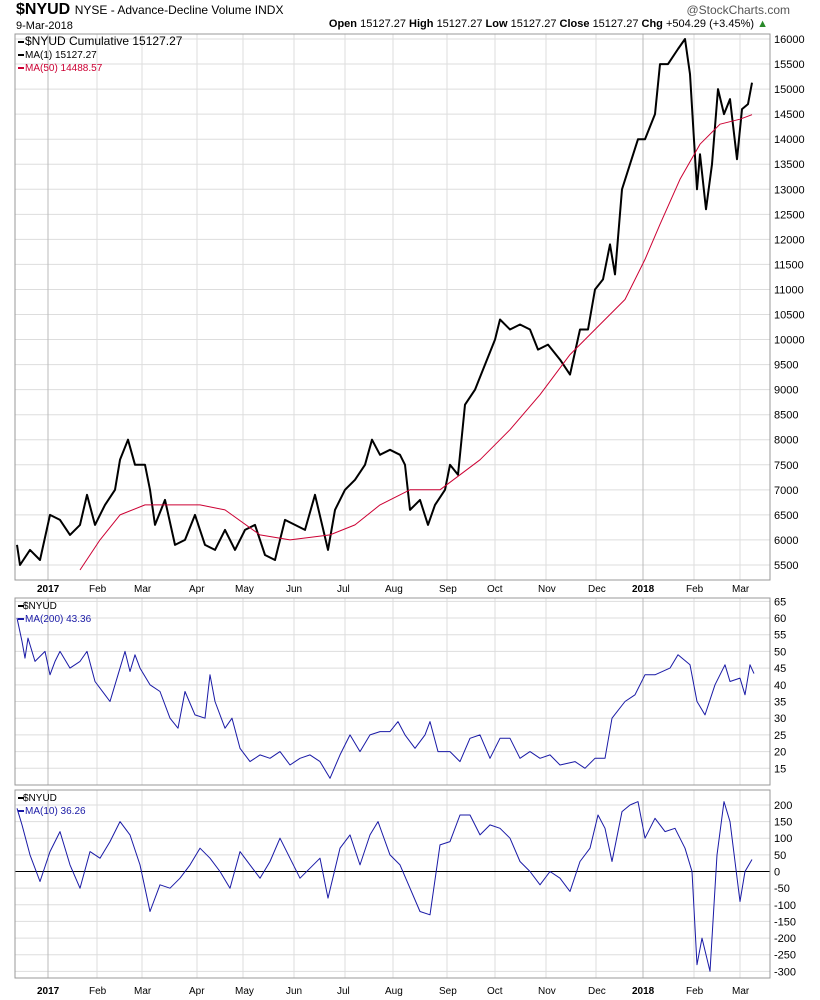 The image size is (820, 1000). What do you see at coordinates (786, 466) in the screenshot?
I see `y-tick-label: 7500` at bounding box center [786, 466].